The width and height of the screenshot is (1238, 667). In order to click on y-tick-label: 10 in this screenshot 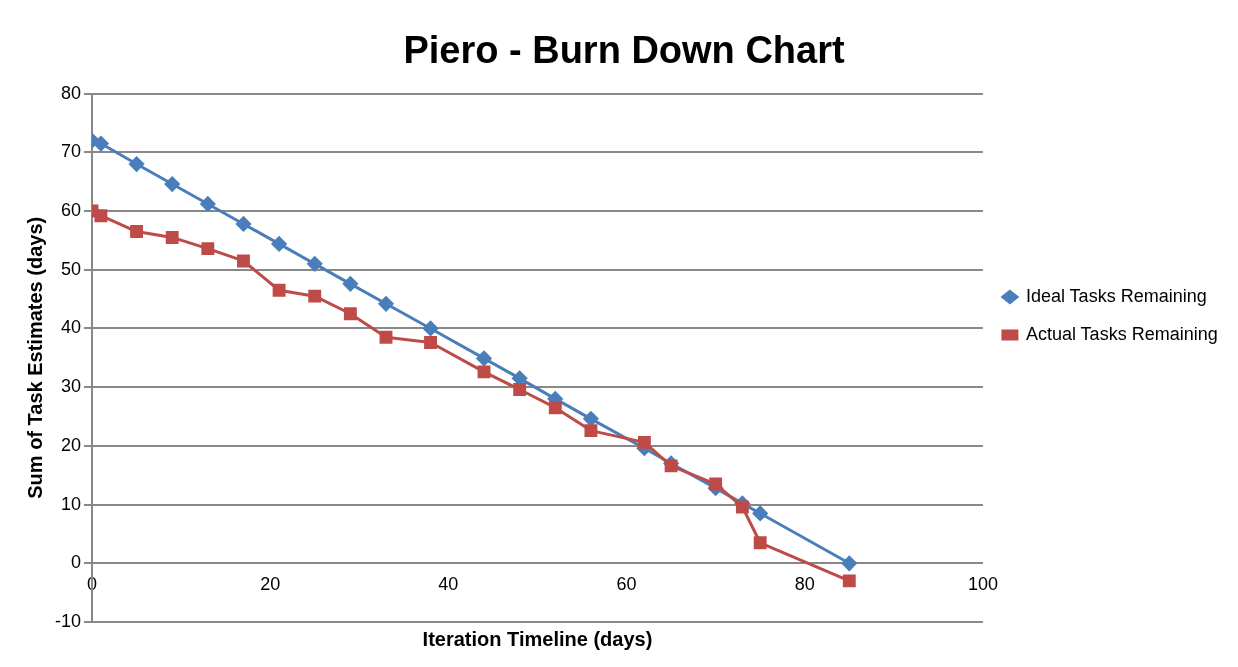, I will do `click(71, 503)`.